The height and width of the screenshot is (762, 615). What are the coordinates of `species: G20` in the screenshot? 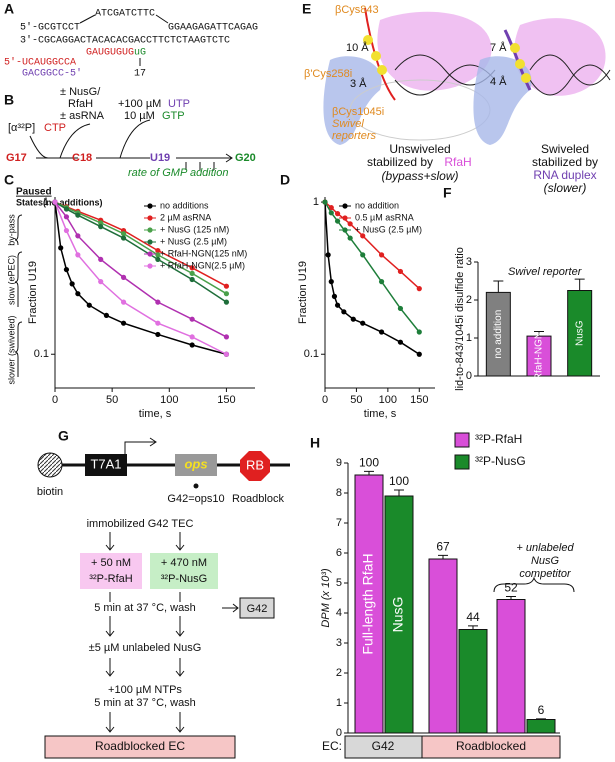 It's located at (245, 158).